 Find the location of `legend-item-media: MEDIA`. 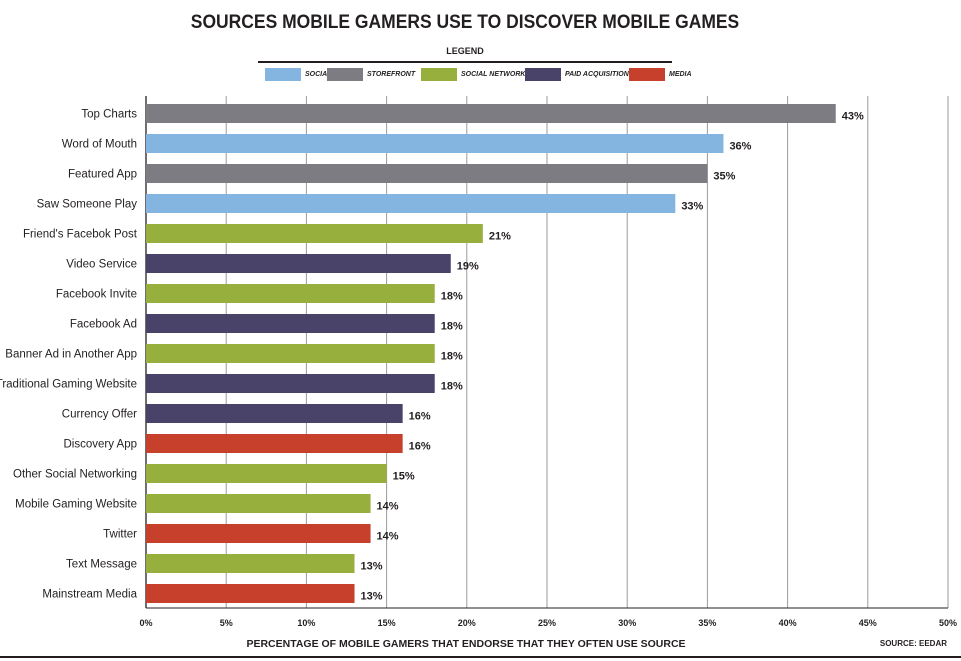

legend-item-media: MEDIA is located at coordinates (660, 74).